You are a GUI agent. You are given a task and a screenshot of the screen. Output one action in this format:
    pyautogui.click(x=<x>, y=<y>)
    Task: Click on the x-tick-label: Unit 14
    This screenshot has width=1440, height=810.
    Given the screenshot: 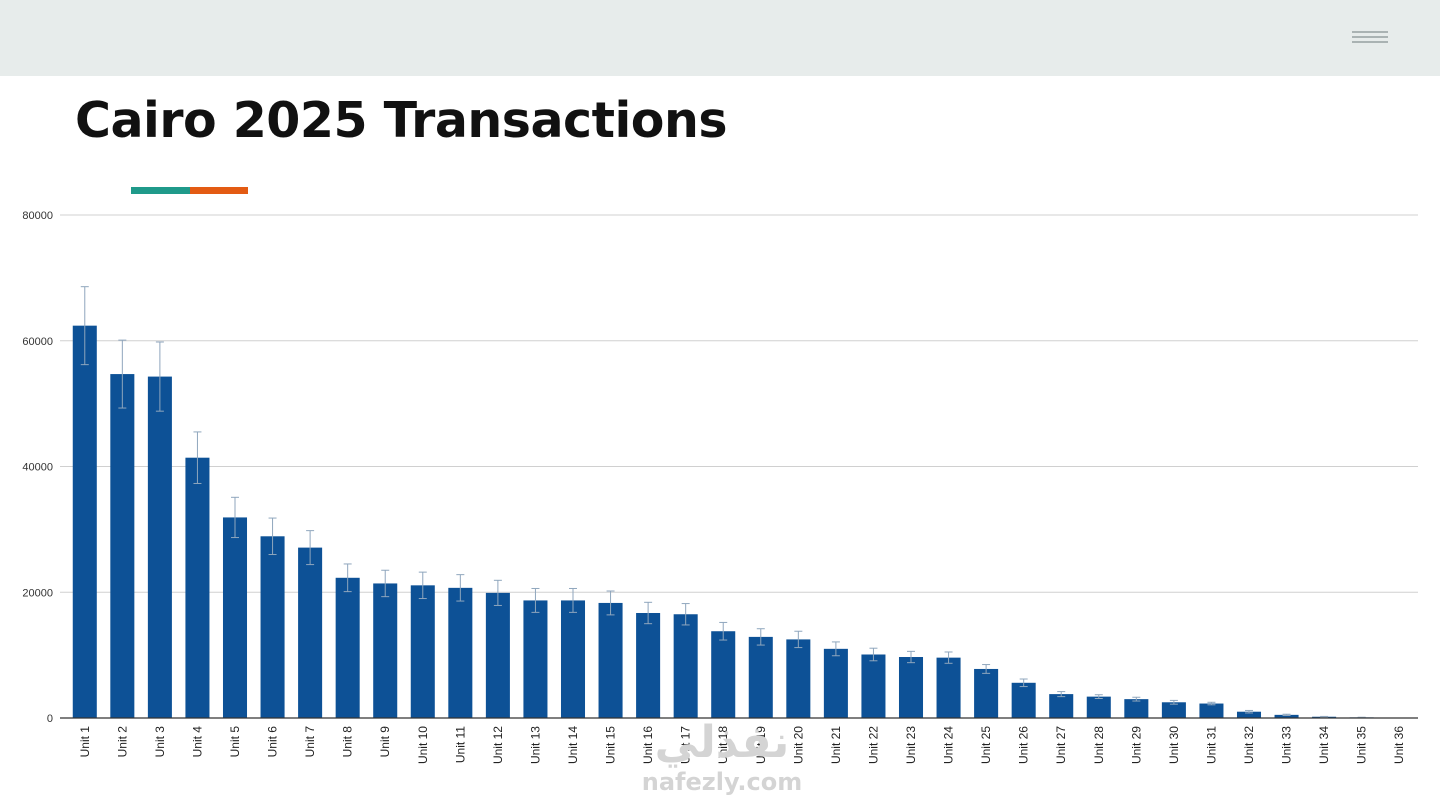 What is the action you would take?
    pyautogui.click(x=573, y=745)
    